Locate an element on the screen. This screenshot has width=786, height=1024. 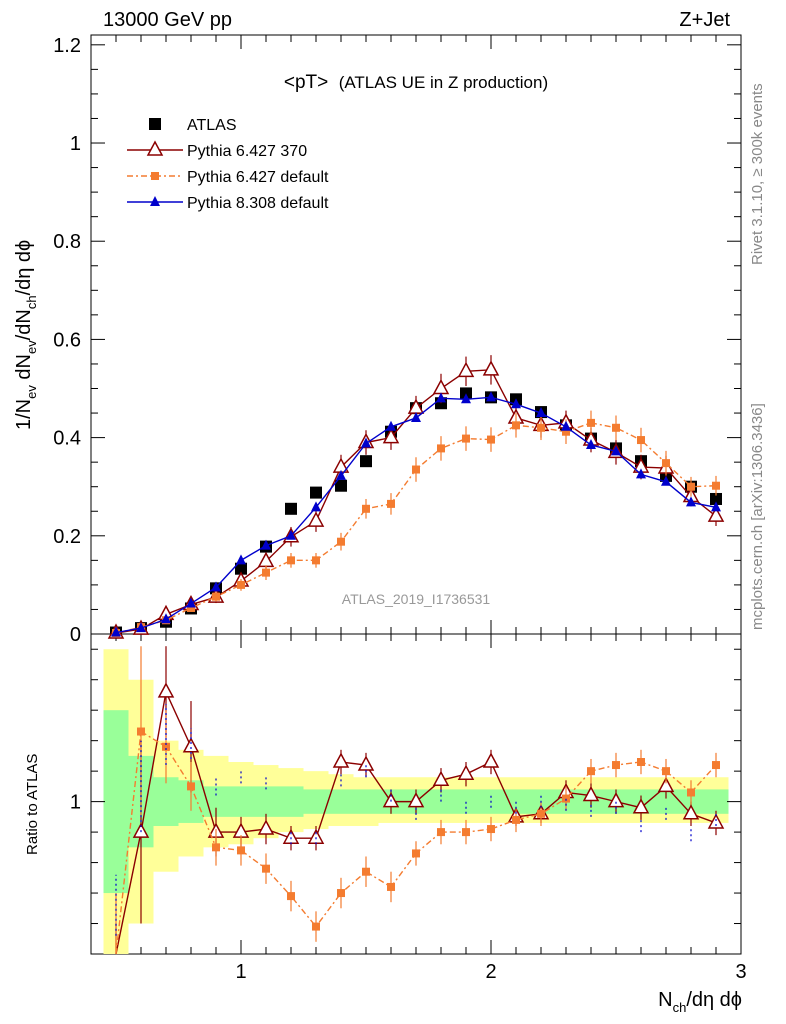
y-tick-label: 0 is located at coordinates (75, 635).